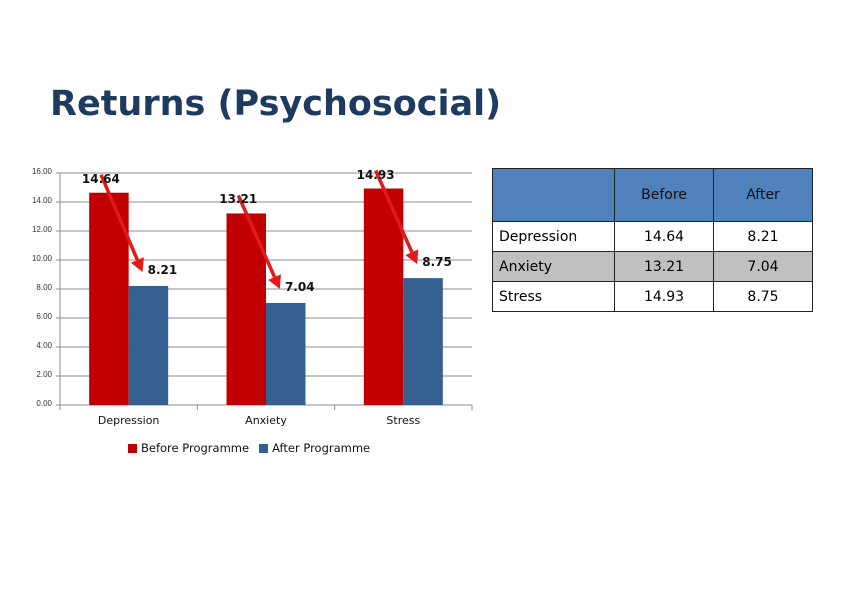 This screenshot has width=842, height=595. What do you see at coordinates (162, 269) in the screenshot?
I see `value-label: 8.21` at bounding box center [162, 269].